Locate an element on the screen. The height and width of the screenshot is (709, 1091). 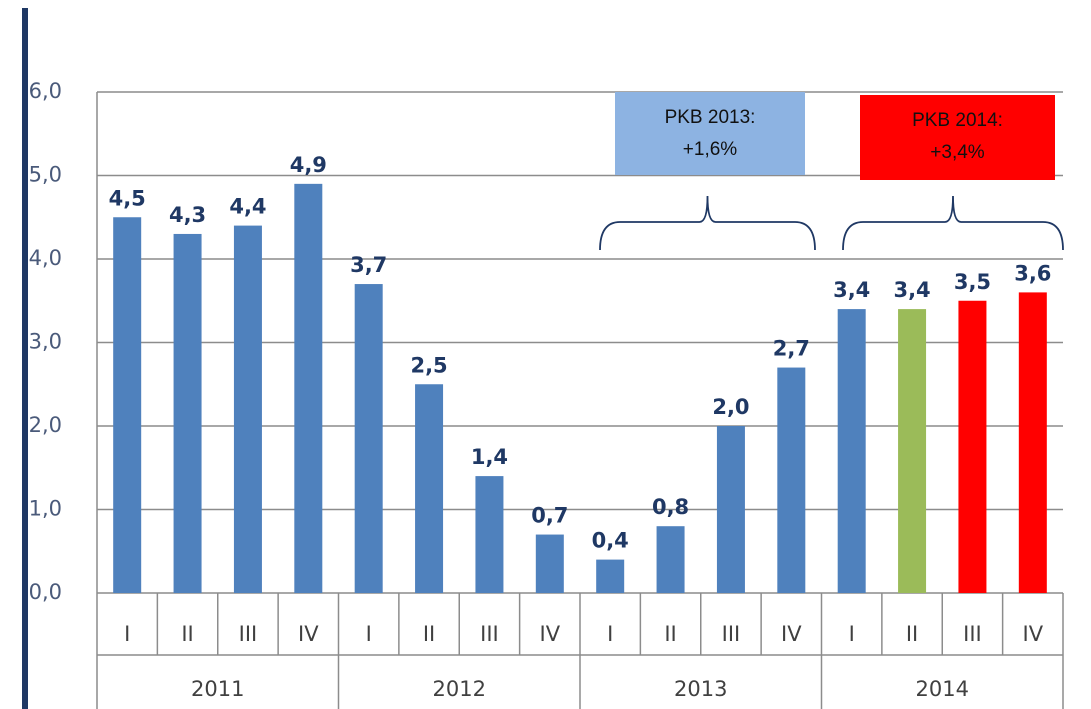
y-tick-label: 5,0 is located at coordinates (45, 175).